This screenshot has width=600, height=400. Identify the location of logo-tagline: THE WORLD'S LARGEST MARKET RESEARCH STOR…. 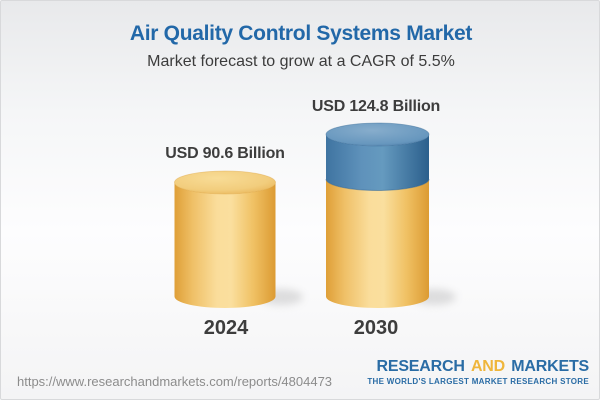
(478, 381).